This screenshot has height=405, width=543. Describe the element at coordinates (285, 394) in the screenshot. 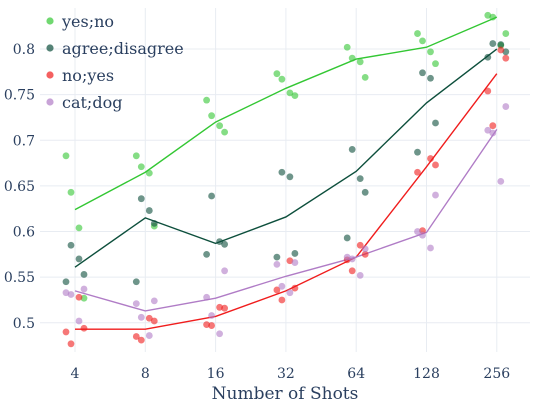

I see `x-axis-title: Number of Shots` at that location.